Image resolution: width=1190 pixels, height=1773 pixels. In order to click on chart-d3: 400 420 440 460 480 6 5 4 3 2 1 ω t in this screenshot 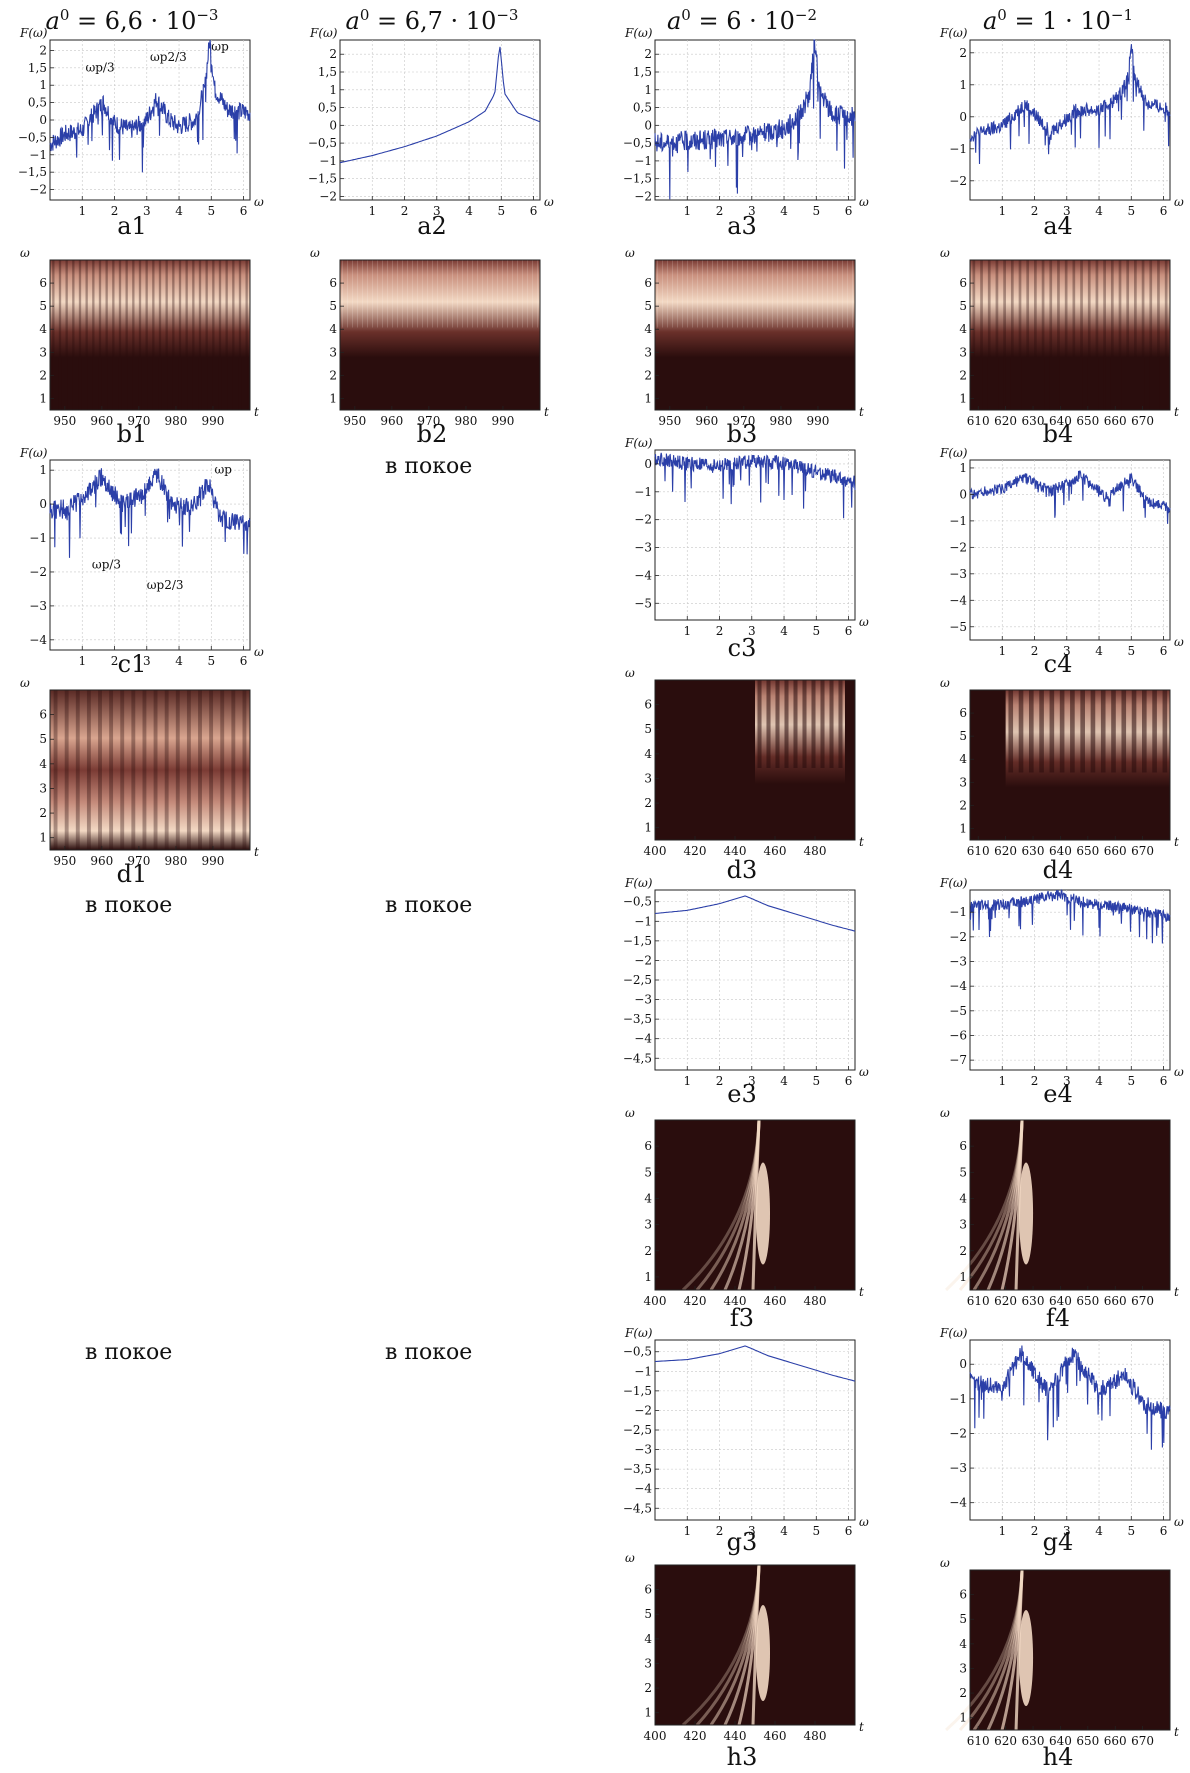, I will do `click(744, 762)`.